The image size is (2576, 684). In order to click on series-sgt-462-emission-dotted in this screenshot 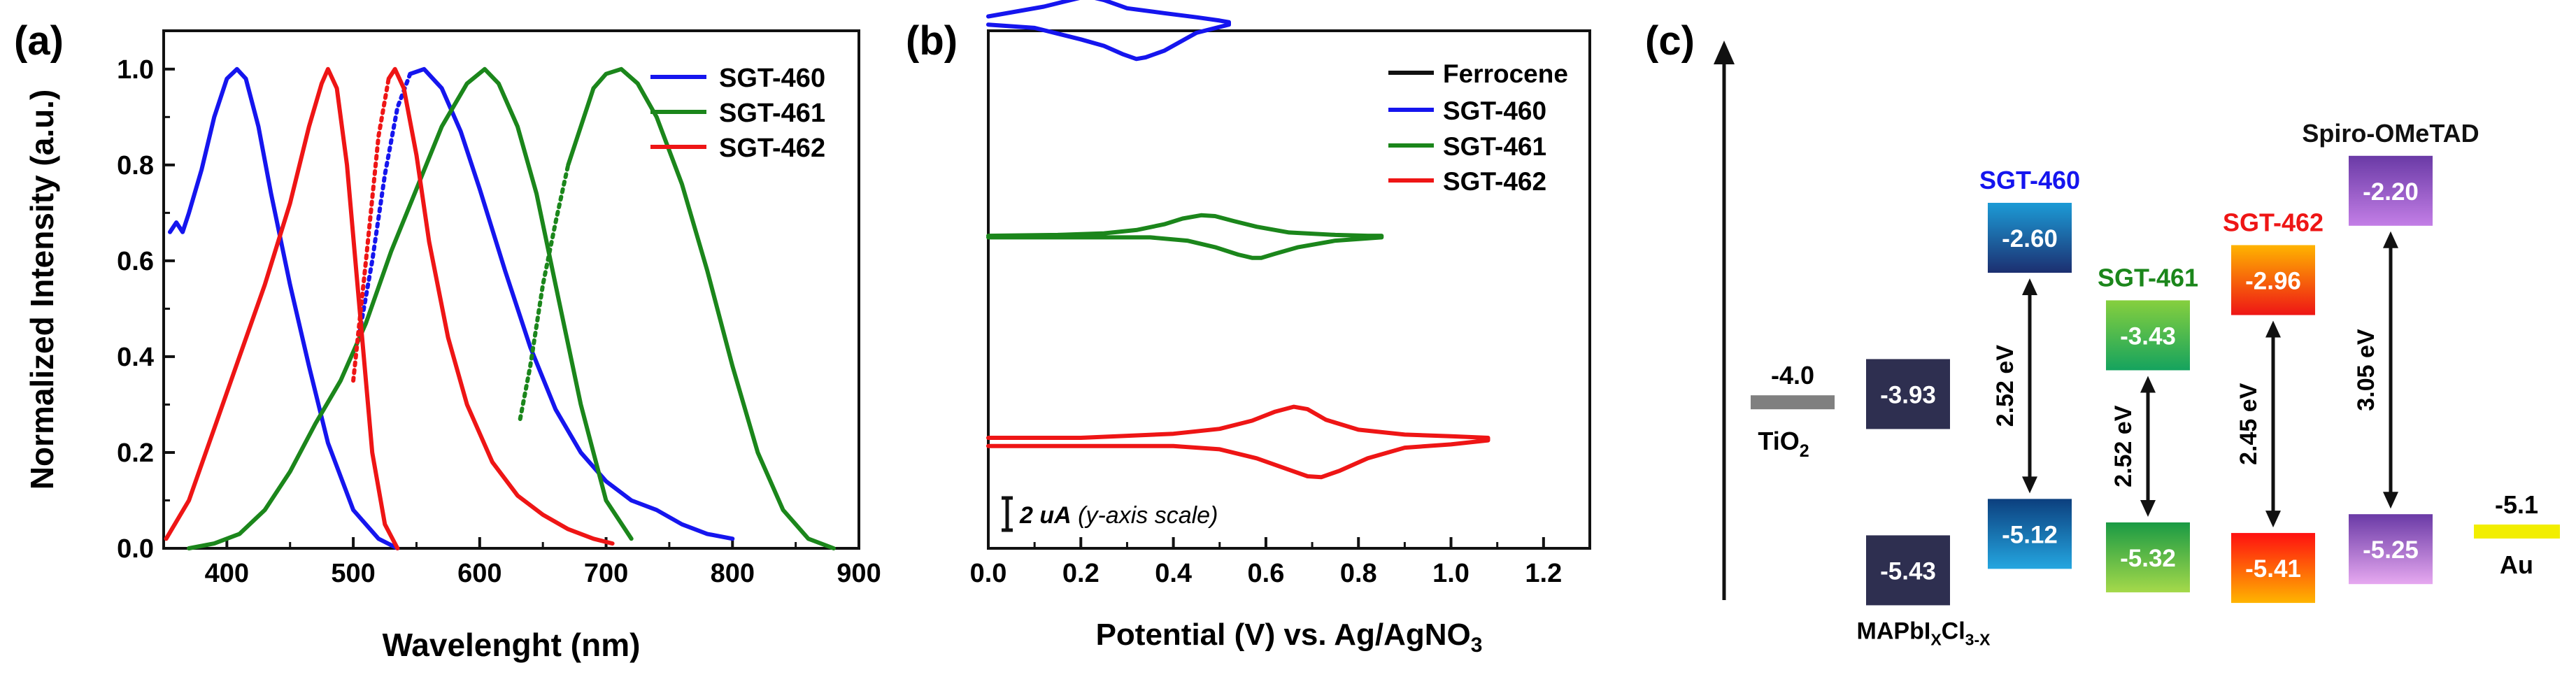, I will do `click(371, 229)`.